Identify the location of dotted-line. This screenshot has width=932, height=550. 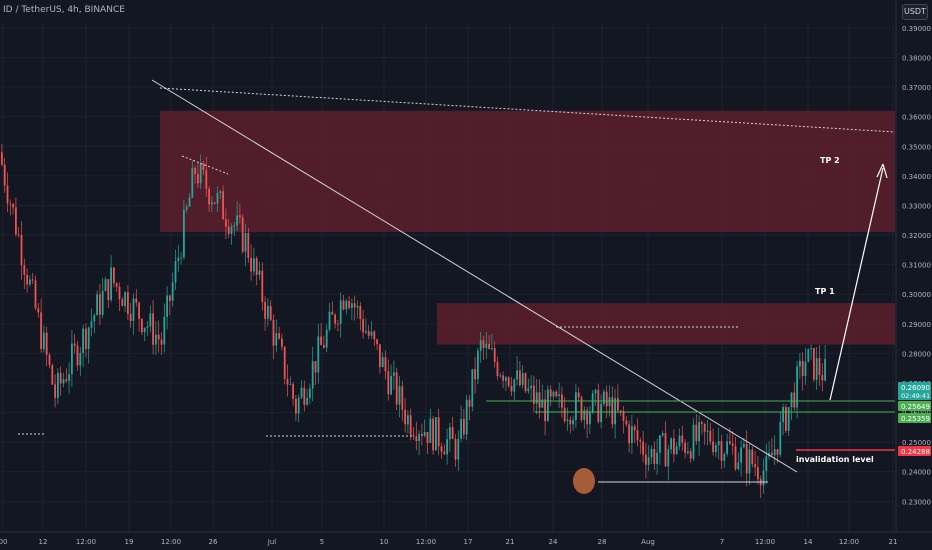
(205, 165).